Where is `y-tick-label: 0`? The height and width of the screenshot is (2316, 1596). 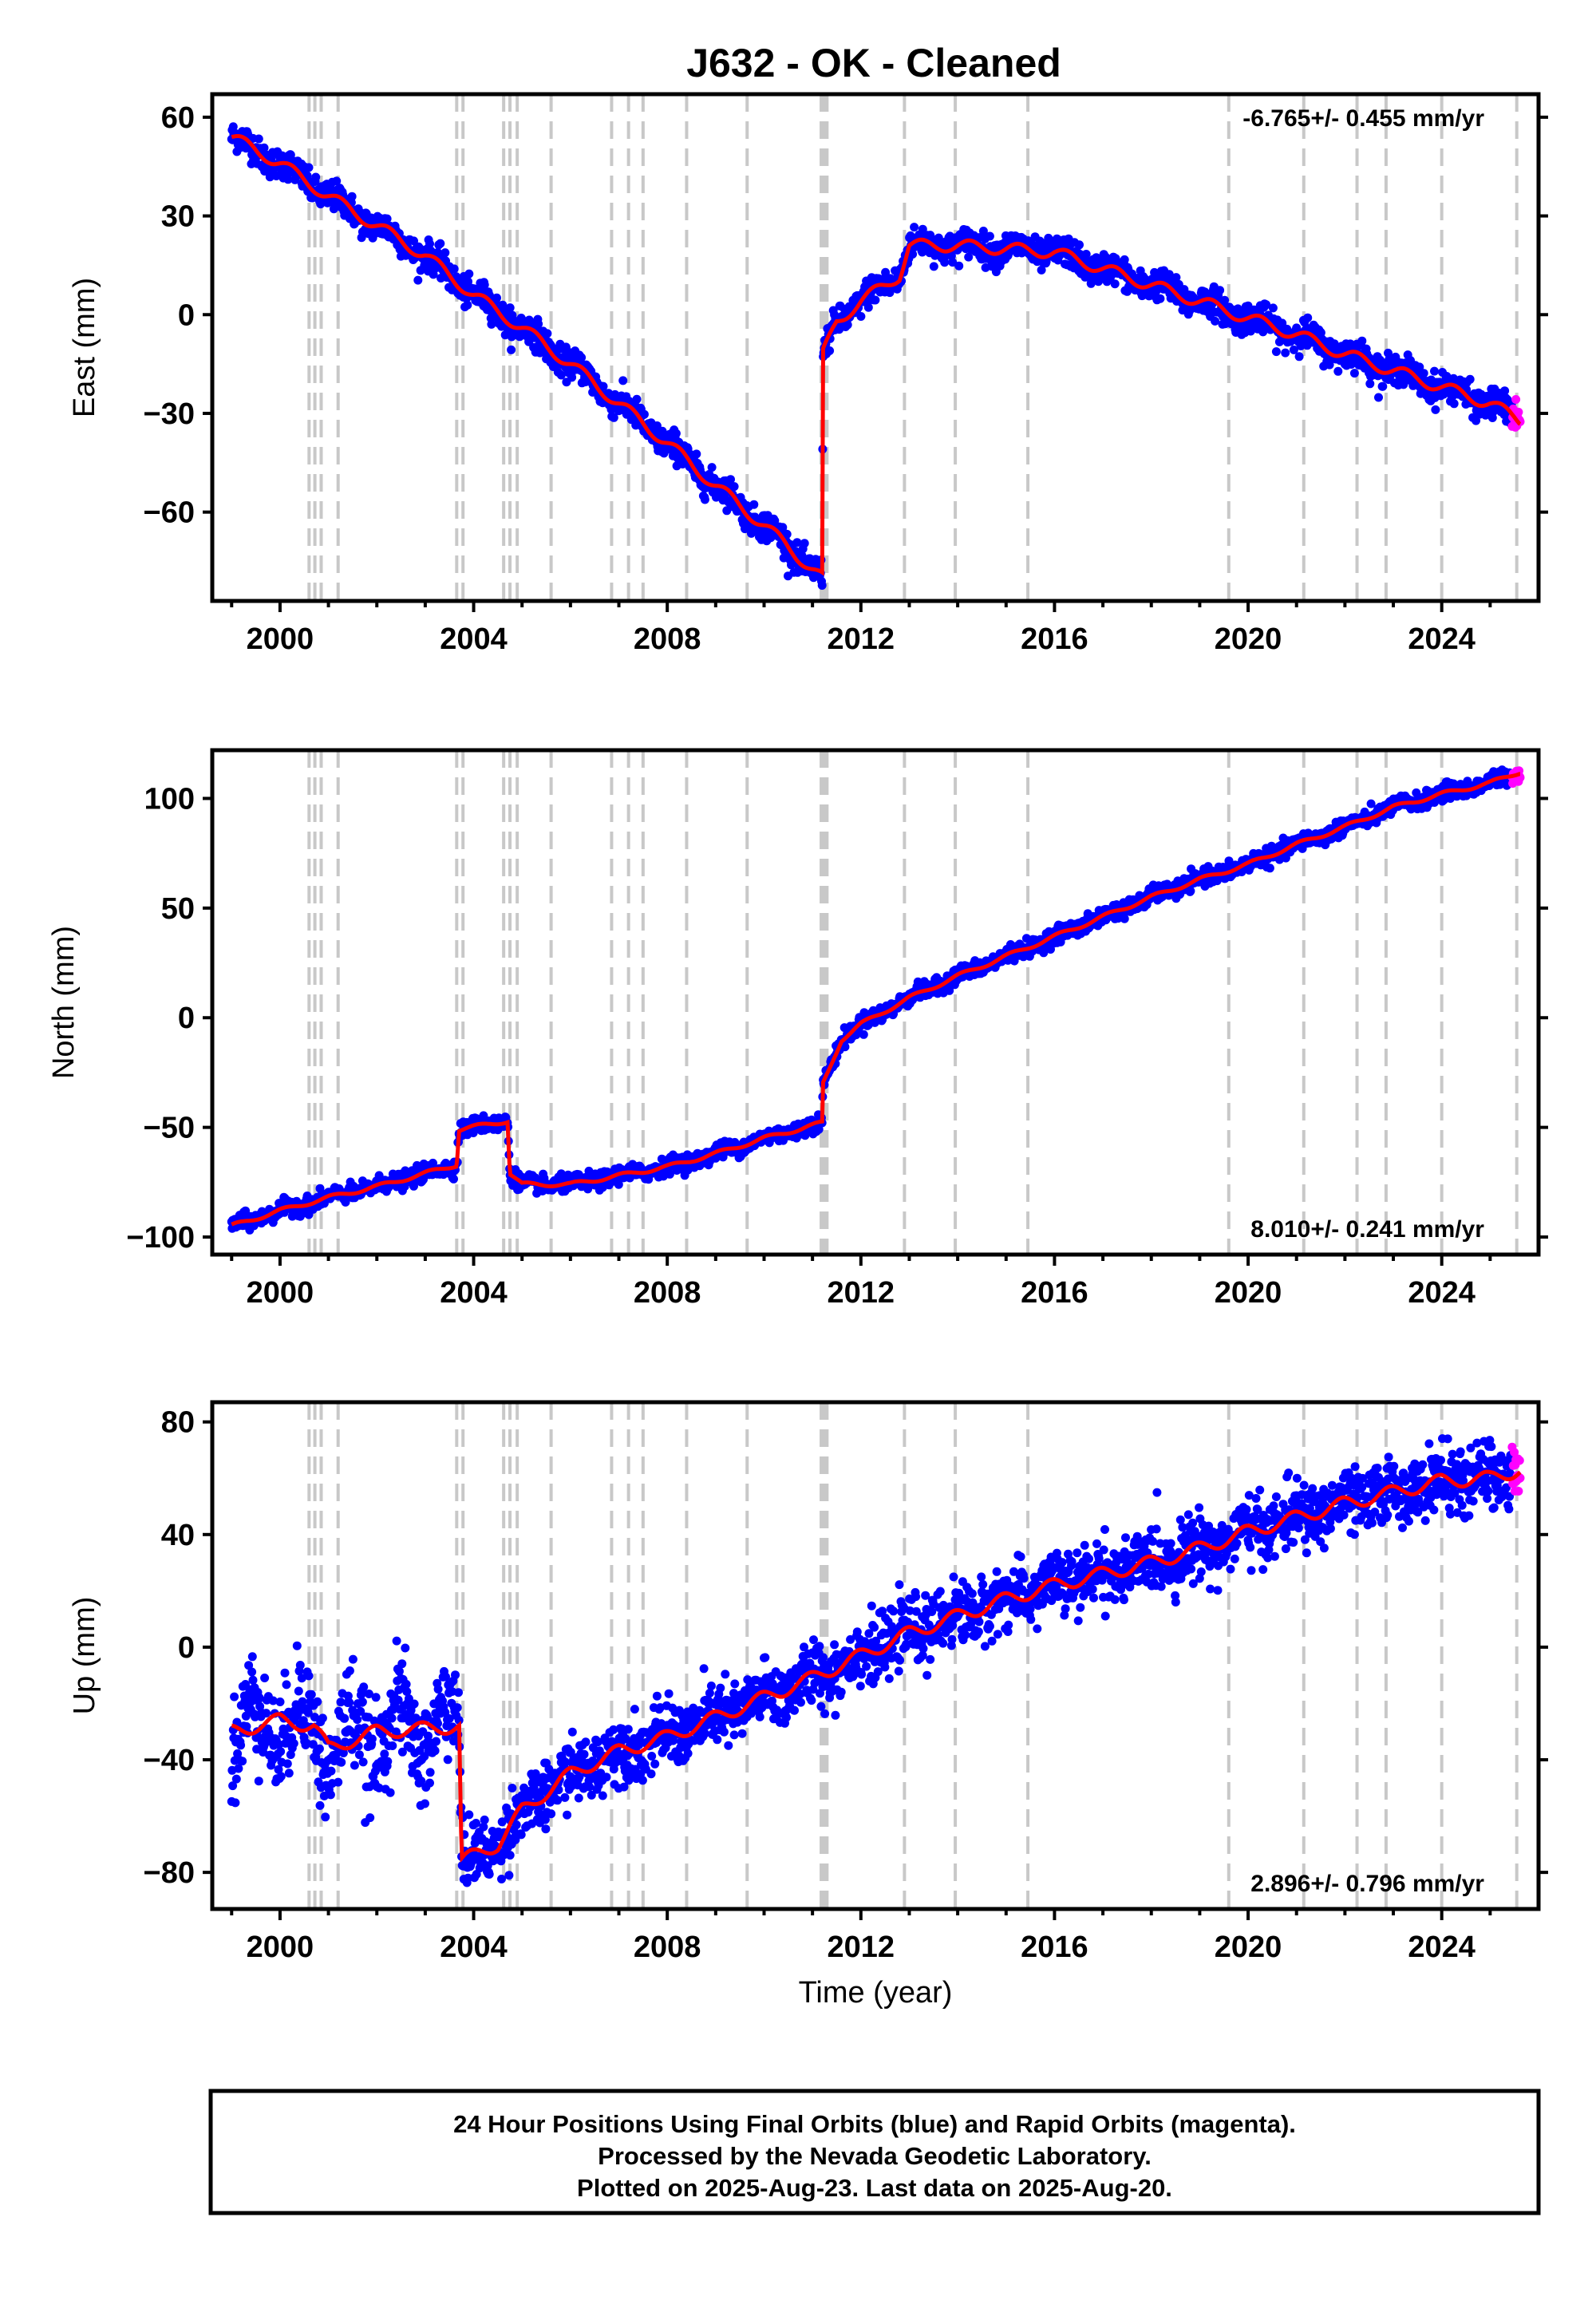
y-tick-label: 0 is located at coordinates (186, 315).